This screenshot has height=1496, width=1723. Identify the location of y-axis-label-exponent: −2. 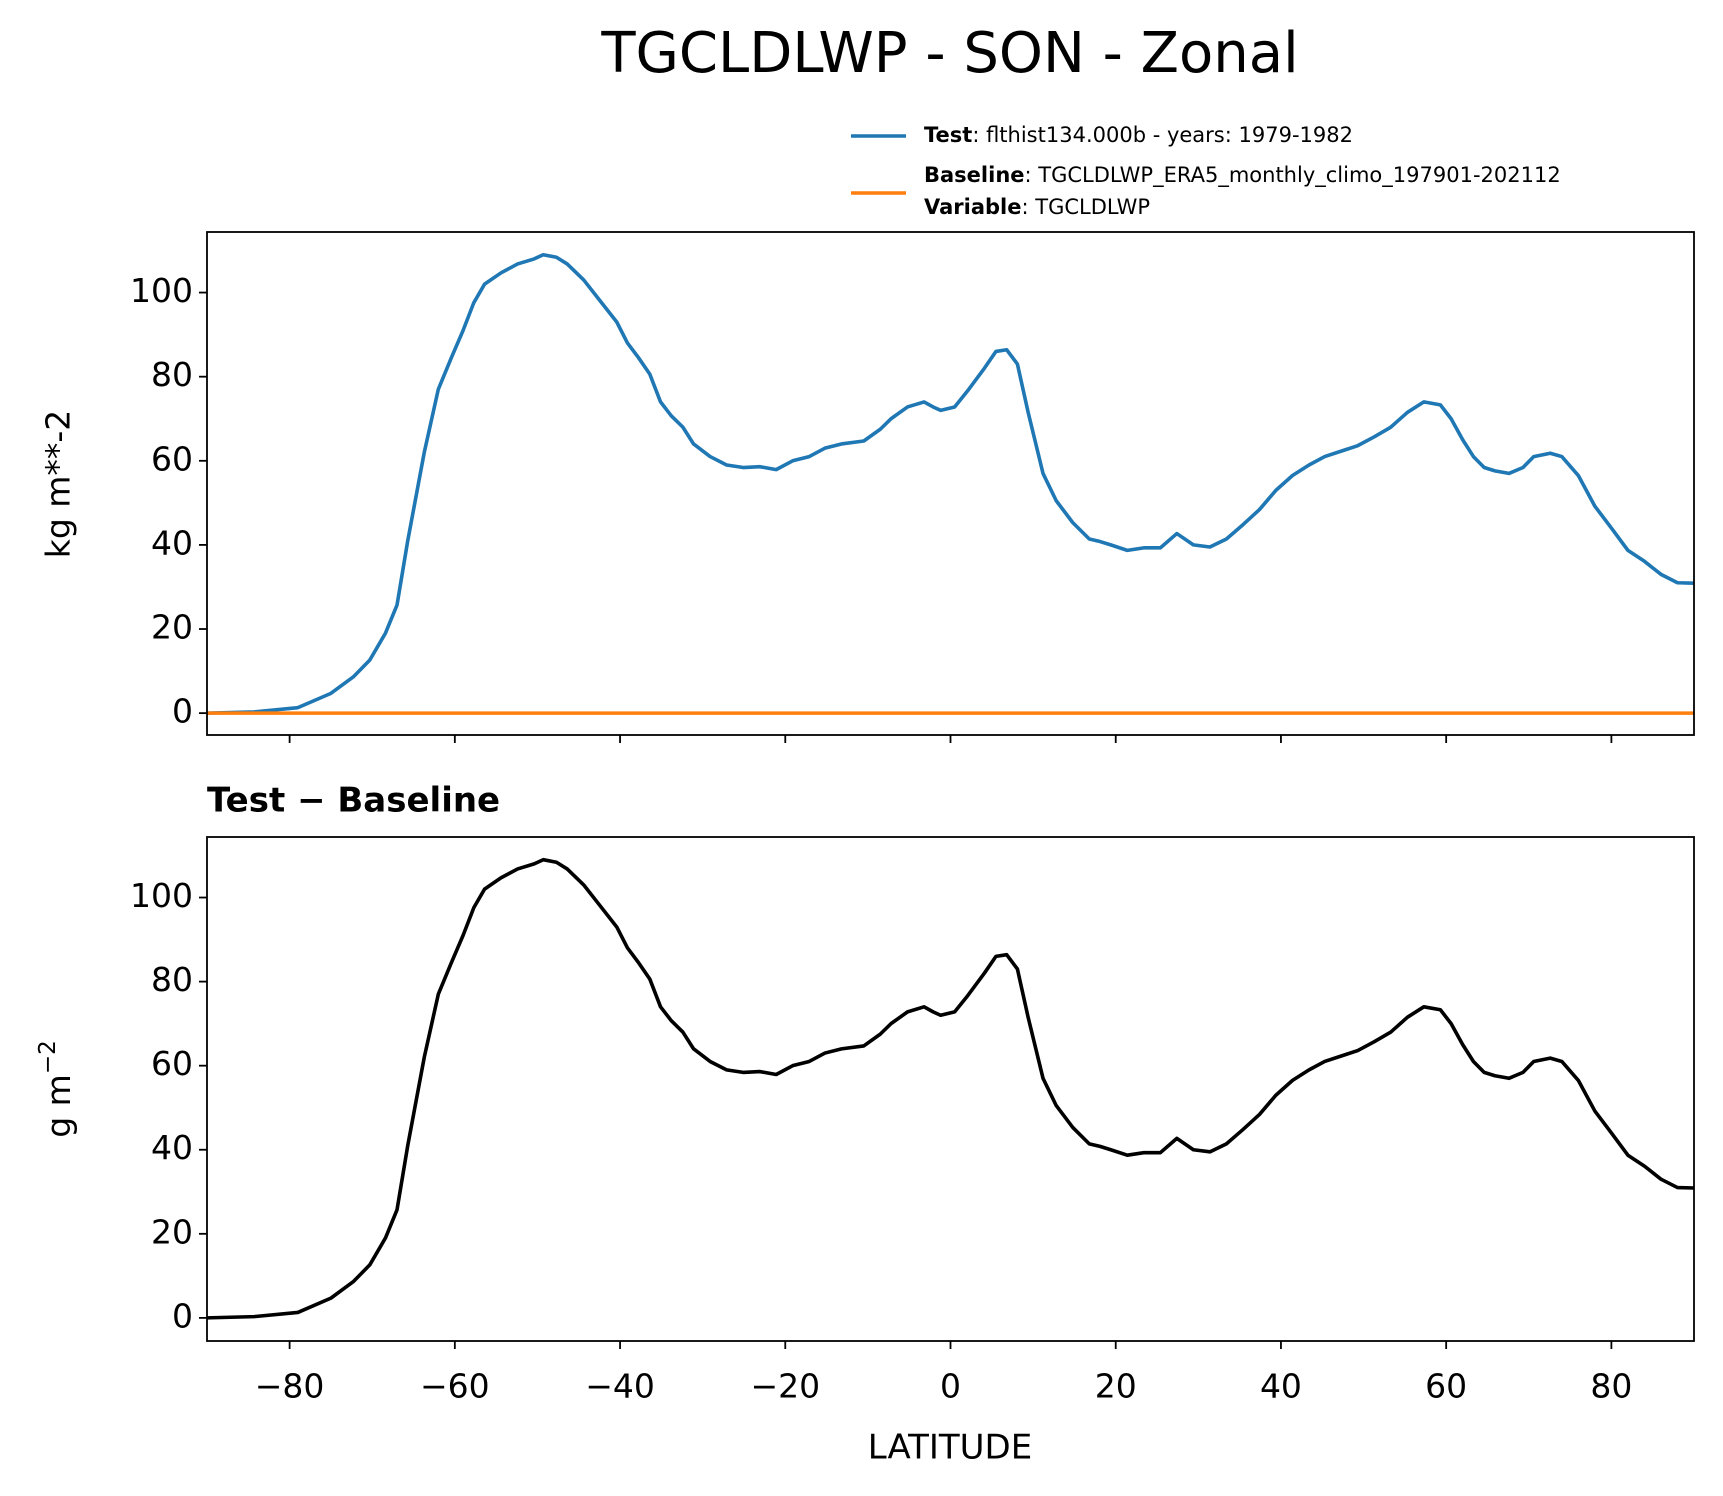
(48, 1057).